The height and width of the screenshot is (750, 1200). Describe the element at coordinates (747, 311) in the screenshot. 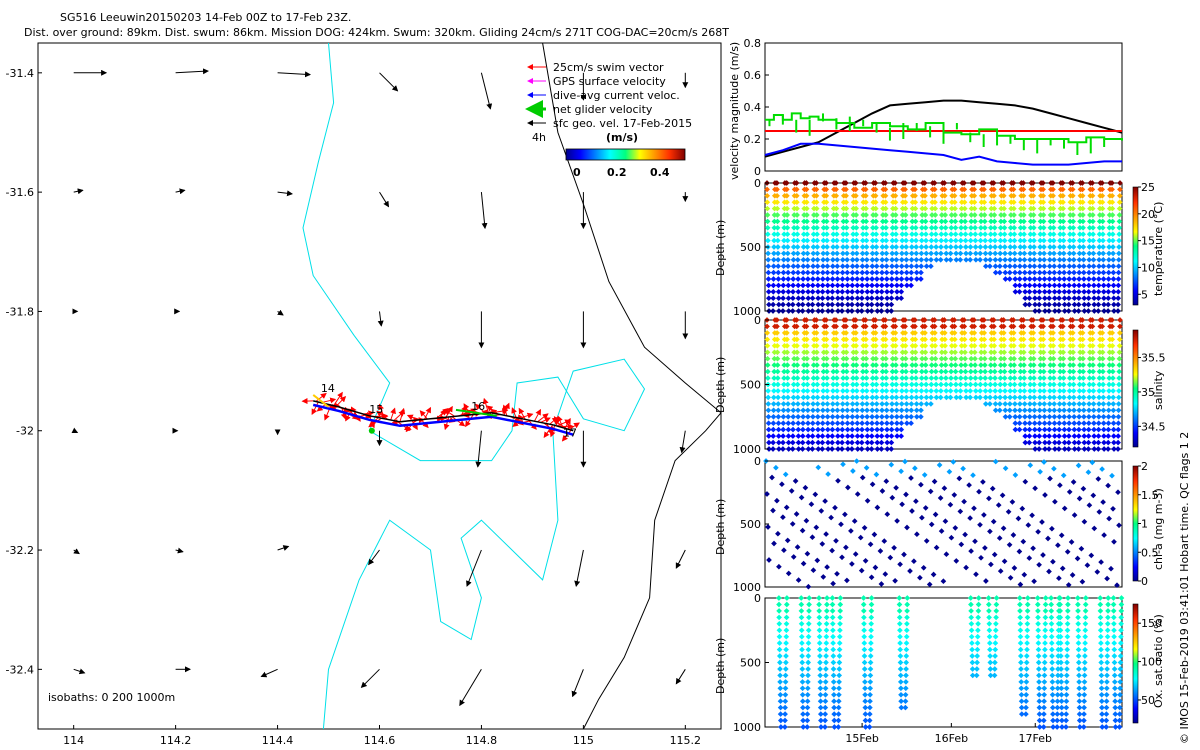

I see `temperature-ytick-label: 1000` at that location.